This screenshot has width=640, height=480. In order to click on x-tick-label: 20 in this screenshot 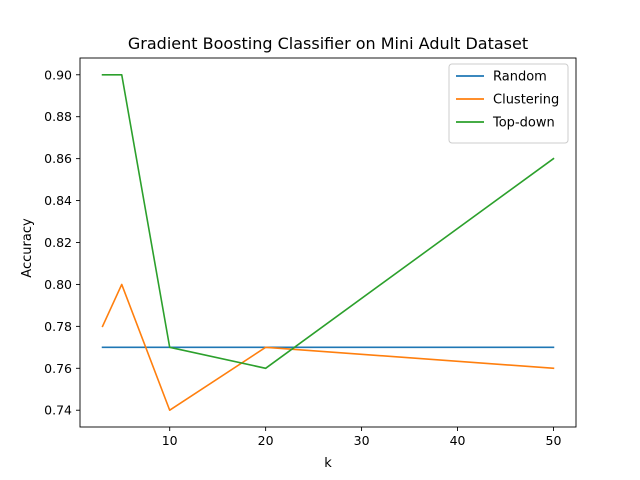, I will do `click(266, 440)`.